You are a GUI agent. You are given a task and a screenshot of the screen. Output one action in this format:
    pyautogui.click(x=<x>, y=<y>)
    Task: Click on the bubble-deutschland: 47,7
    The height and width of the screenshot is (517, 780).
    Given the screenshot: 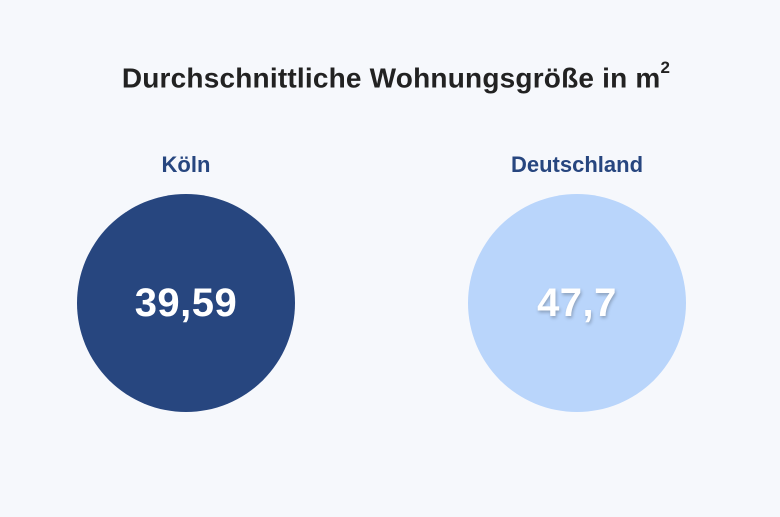 What is the action you would take?
    pyautogui.click(x=577, y=303)
    